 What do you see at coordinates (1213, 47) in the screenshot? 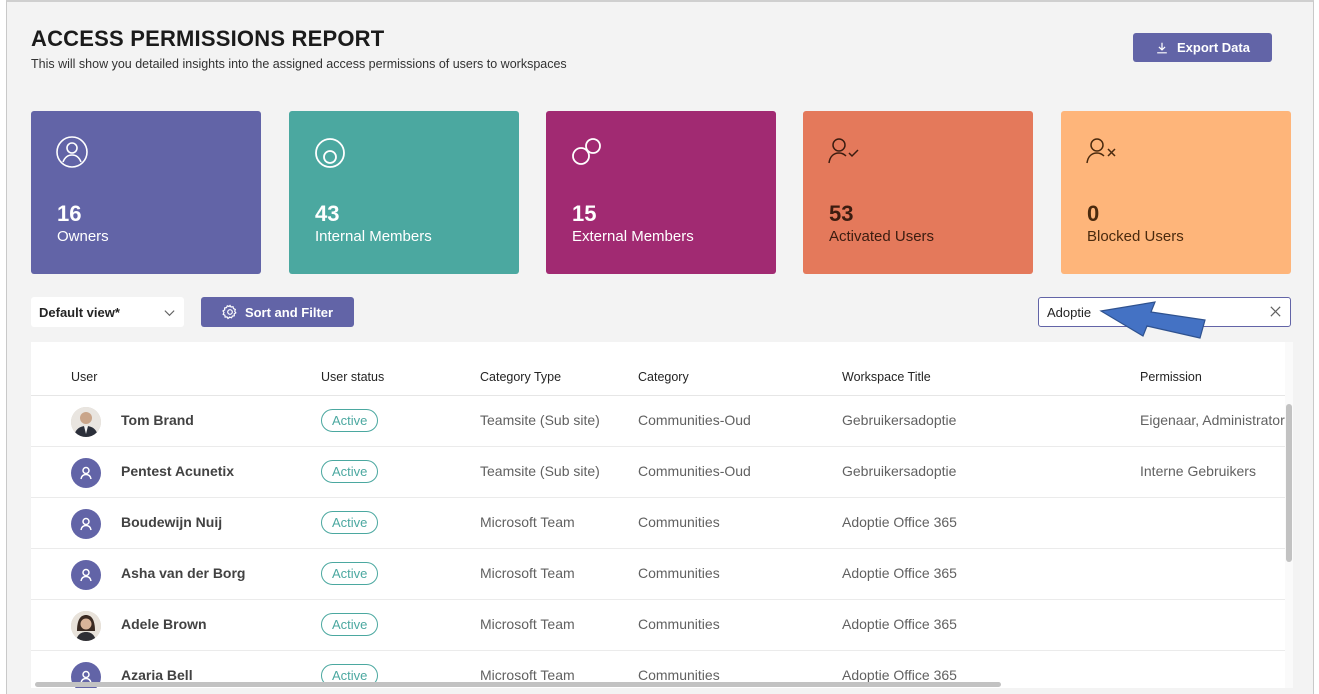
I see `export-data-label: Export Data` at bounding box center [1213, 47].